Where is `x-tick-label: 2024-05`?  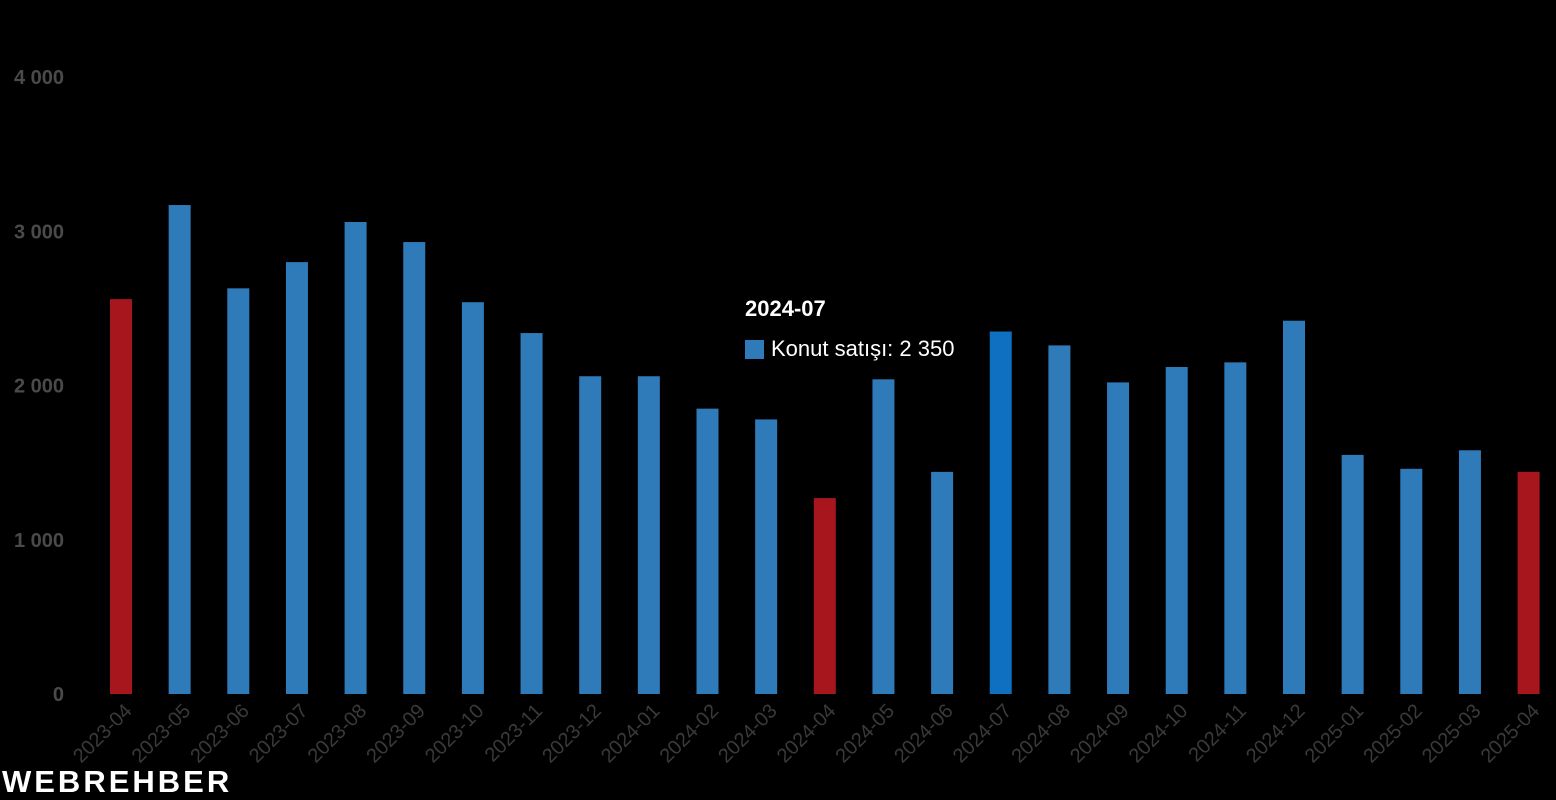
x-tick-label: 2024-05 is located at coordinates (865, 733).